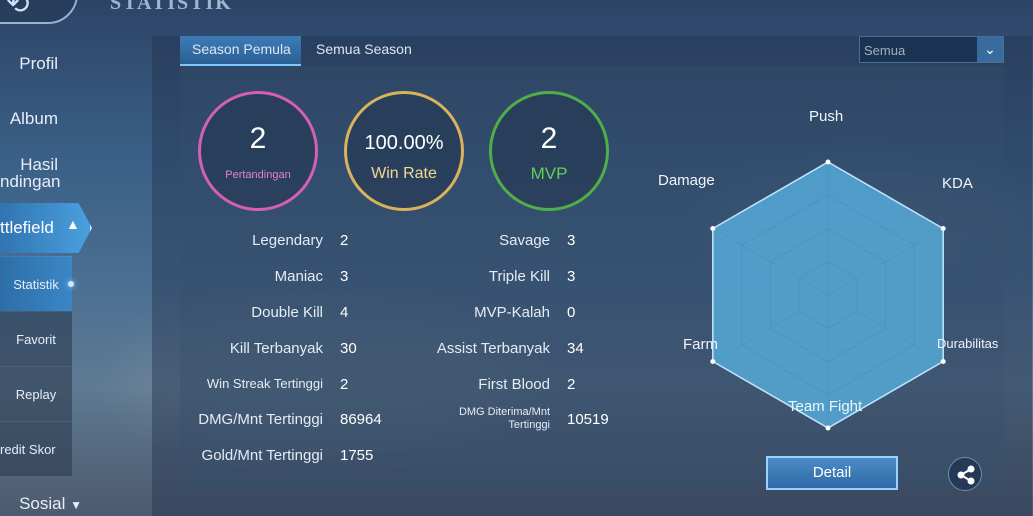 This screenshot has width=1033, height=516. Describe the element at coordinates (512, 312) in the screenshot. I see `stat-label: MVP-Kalah` at that location.